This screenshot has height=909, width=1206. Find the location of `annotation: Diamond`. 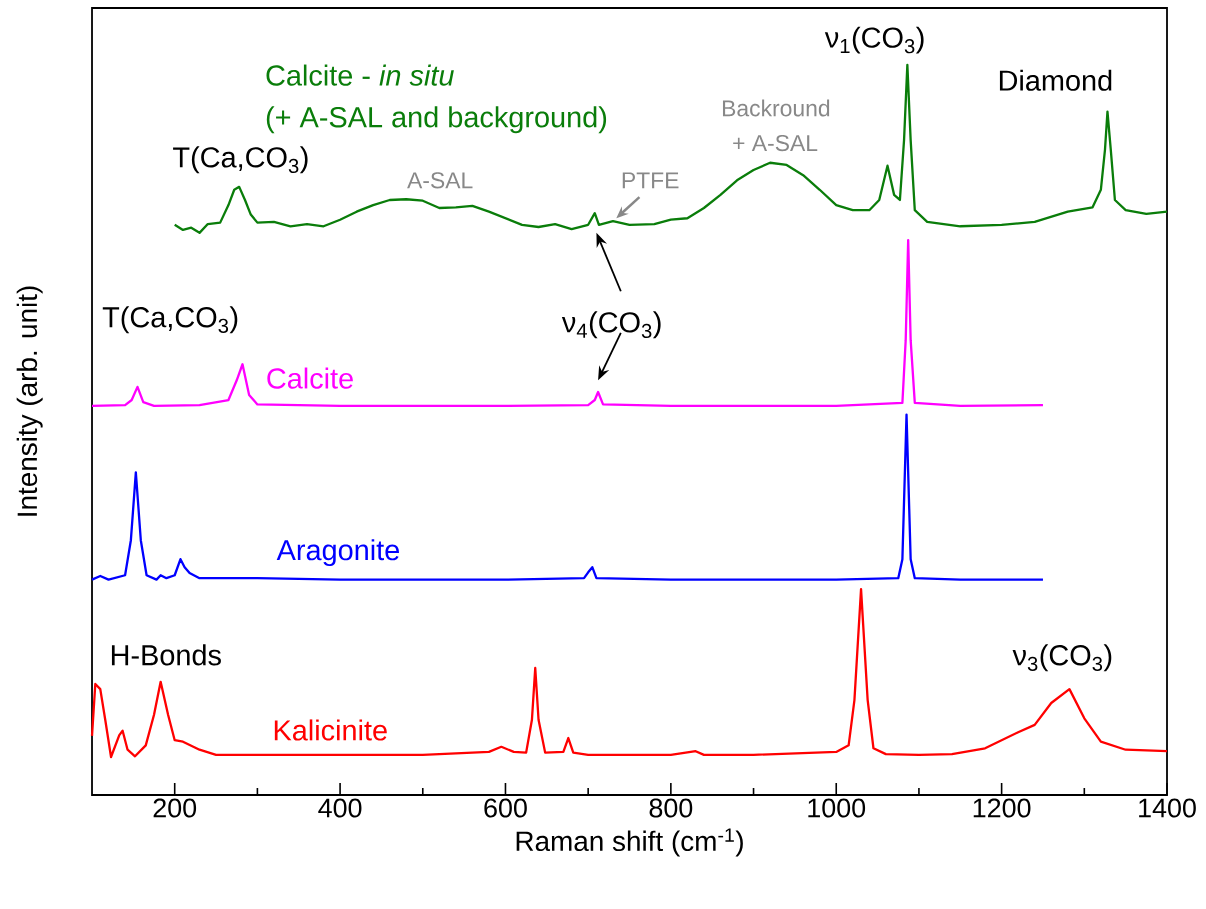

annotation: Diamond is located at coordinates (1055, 80).